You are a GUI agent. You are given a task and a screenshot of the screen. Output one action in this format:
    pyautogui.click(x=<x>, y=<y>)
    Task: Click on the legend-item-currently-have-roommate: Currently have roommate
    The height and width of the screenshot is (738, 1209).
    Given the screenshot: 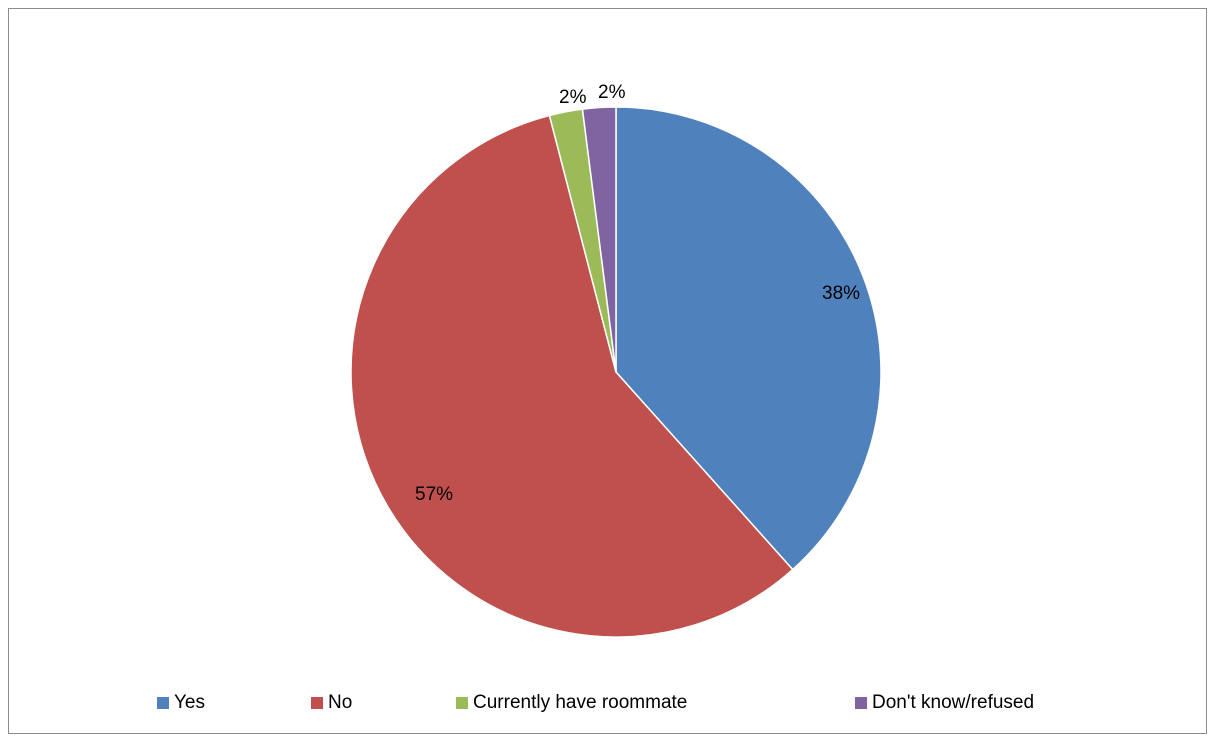 What is the action you would take?
    pyautogui.click(x=571, y=702)
    